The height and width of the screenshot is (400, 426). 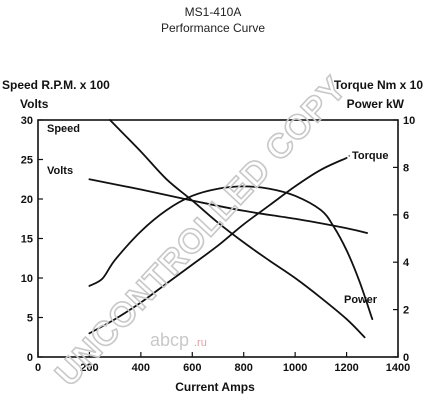 What do you see at coordinates (406, 168) in the screenshot?
I see `right-tick-label: 8` at bounding box center [406, 168].